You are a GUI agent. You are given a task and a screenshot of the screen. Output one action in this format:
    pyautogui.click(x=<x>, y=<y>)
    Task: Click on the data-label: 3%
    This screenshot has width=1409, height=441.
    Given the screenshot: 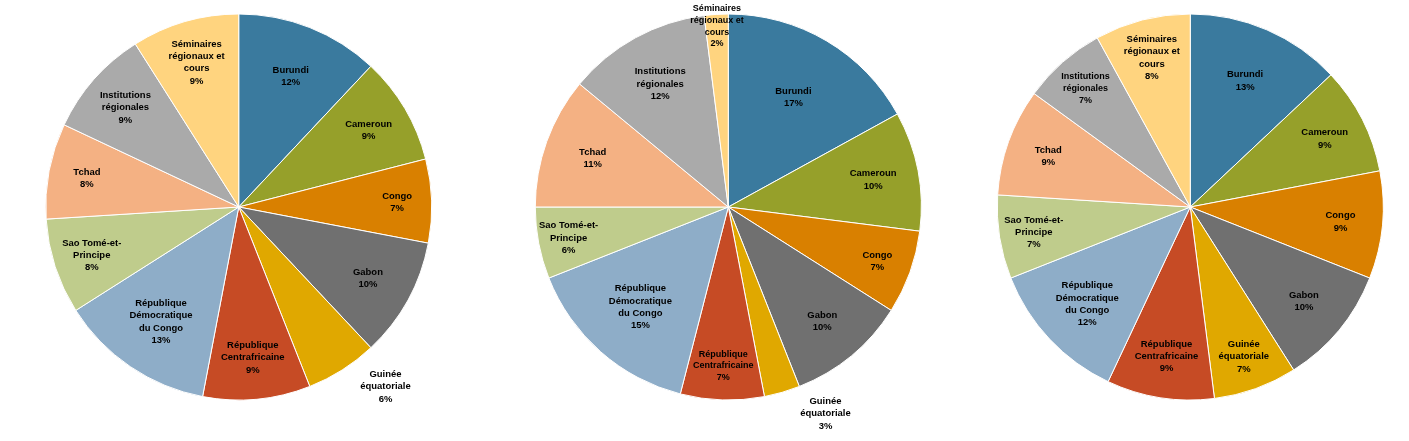 What is the action you would take?
    pyautogui.click(x=825, y=425)
    